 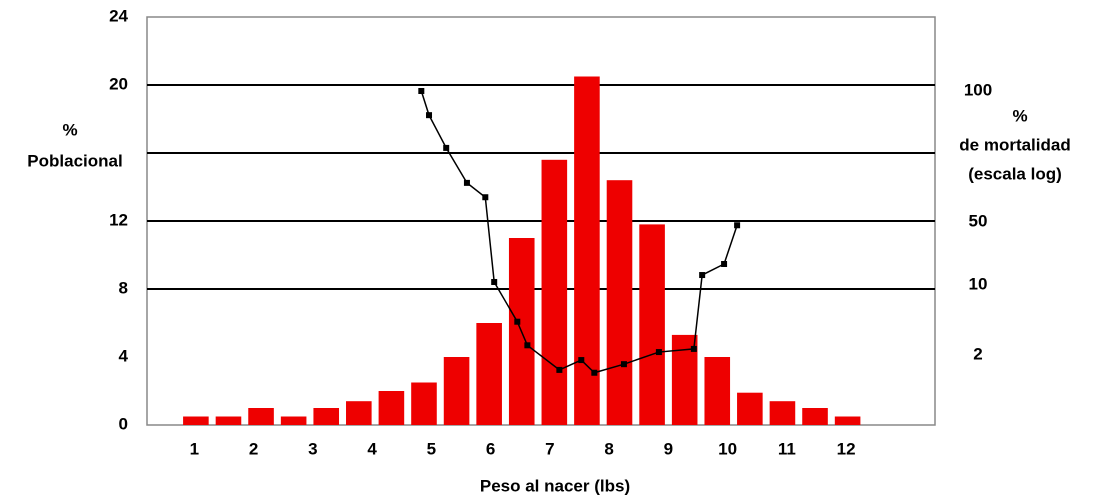 What do you see at coordinates (69, 129) in the screenshot?
I see `y-axis-label: %` at bounding box center [69, 129].